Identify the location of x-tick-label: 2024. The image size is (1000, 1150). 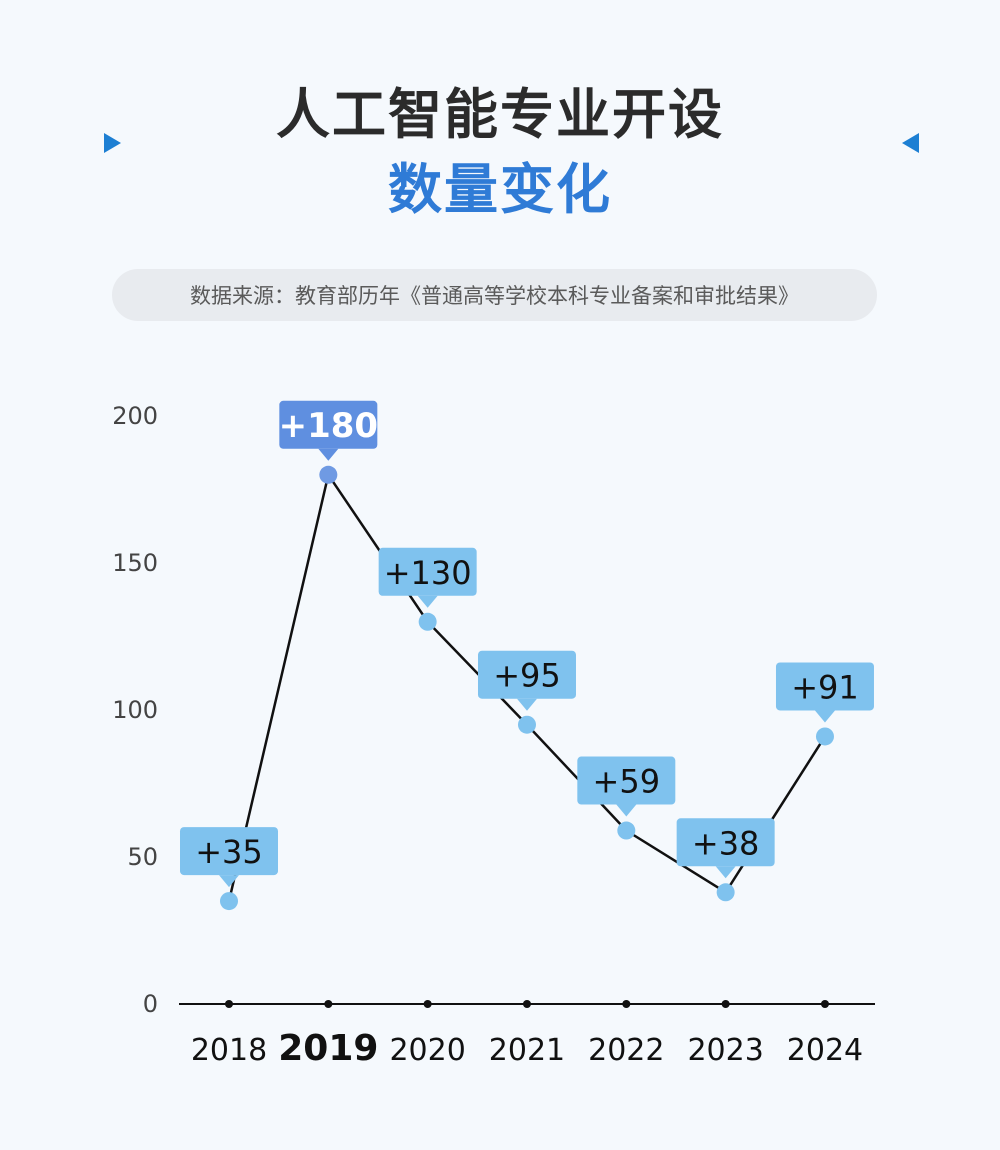
(825, 1050).